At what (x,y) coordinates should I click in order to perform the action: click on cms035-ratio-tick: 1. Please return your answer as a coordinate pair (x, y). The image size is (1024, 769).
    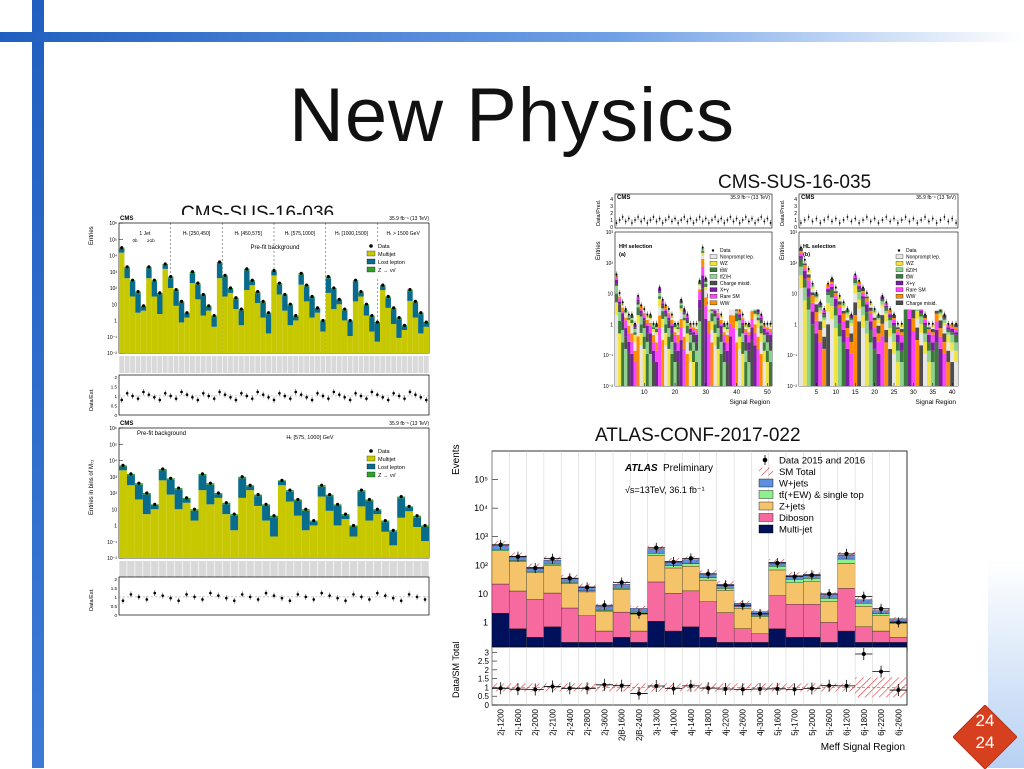
    Looking at the image, I should click on (611, 221).